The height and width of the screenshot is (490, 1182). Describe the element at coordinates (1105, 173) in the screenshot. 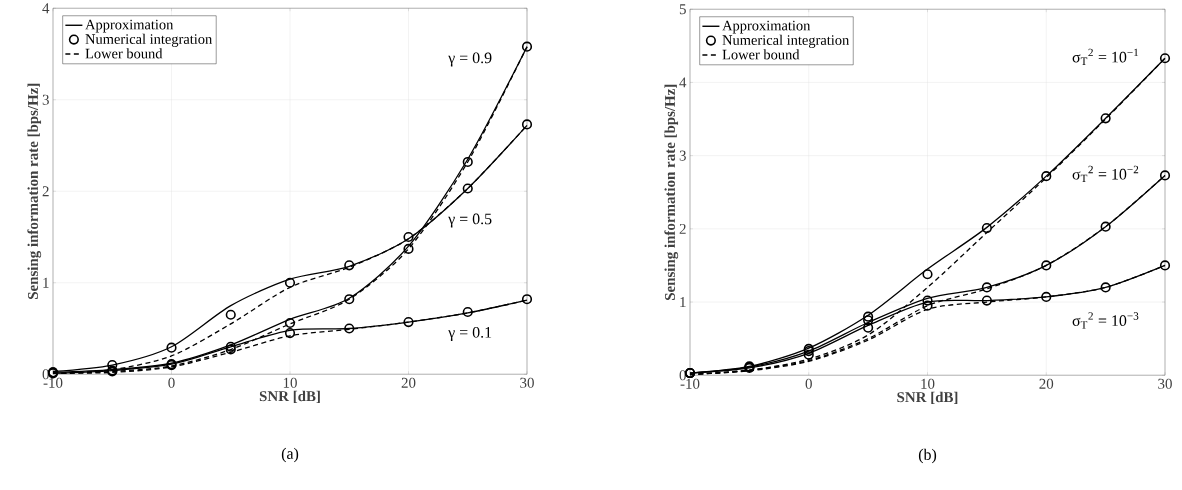

I see `annotation: σ$_{T}$$^{2}$ = 10$^{−2}$` at that location.